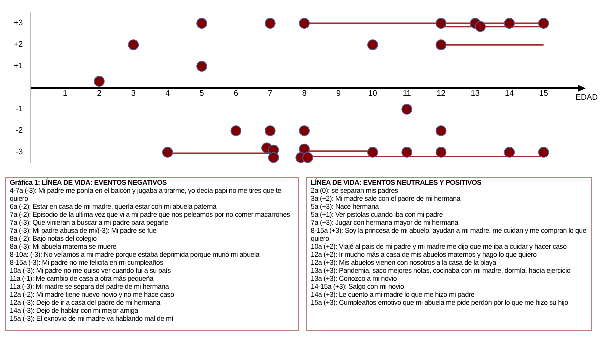 Image resolution: width=602 pixels, height=338 pixels. Describe the element at coordinates (236, 93) in the screenshot. I see `x-tick-label: 6` at that location.